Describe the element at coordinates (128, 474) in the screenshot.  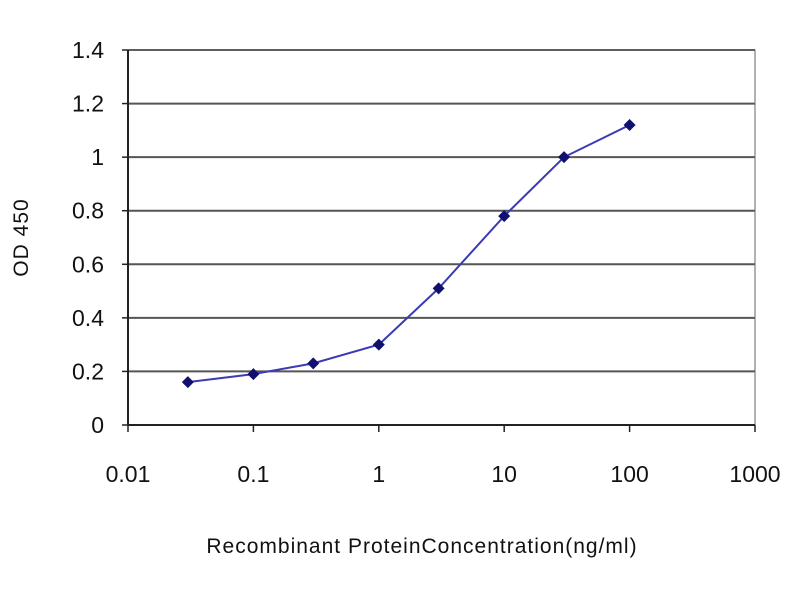
I see `x-tick-label: 0.01` at that location.